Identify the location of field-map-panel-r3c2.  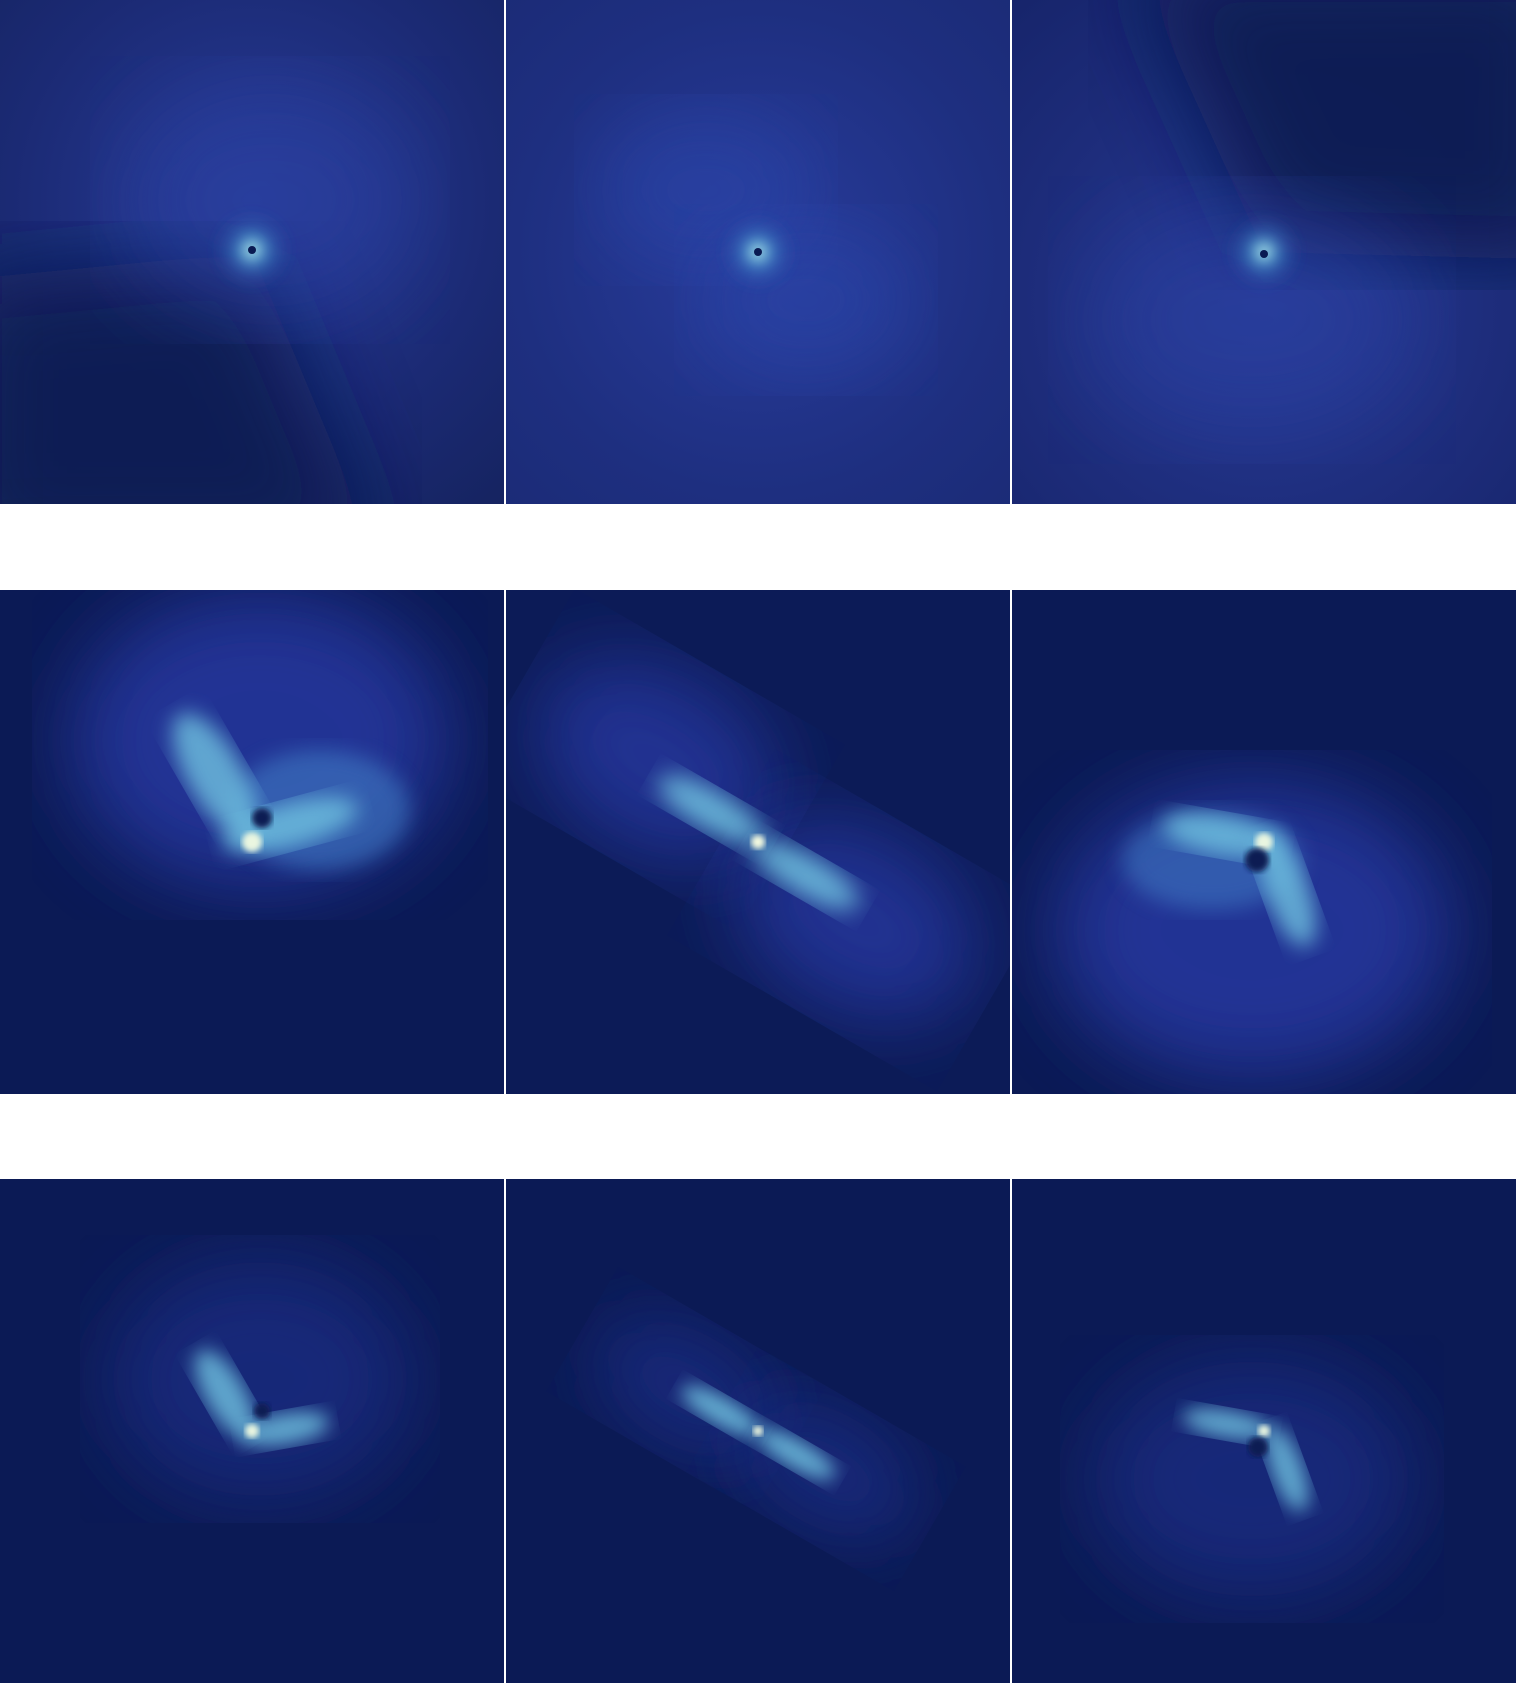
(758, 1431).